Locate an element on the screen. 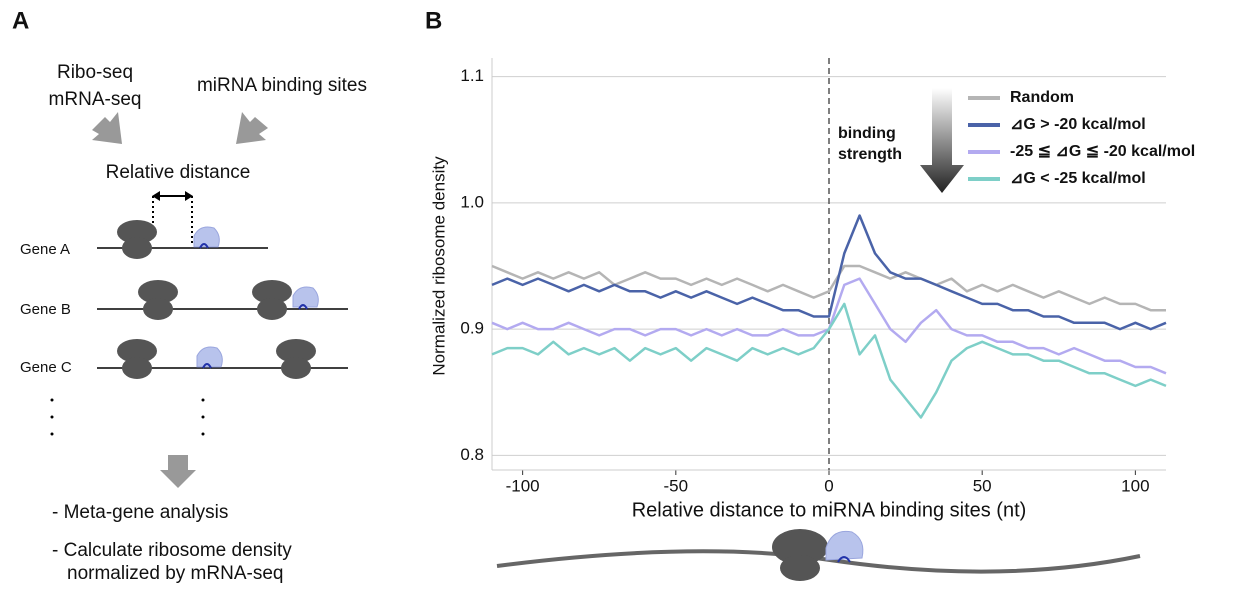 Image resolution: width=1247 pixels, height=590 pixels. gene-label: Gene A is located at coordinates (45, 249).